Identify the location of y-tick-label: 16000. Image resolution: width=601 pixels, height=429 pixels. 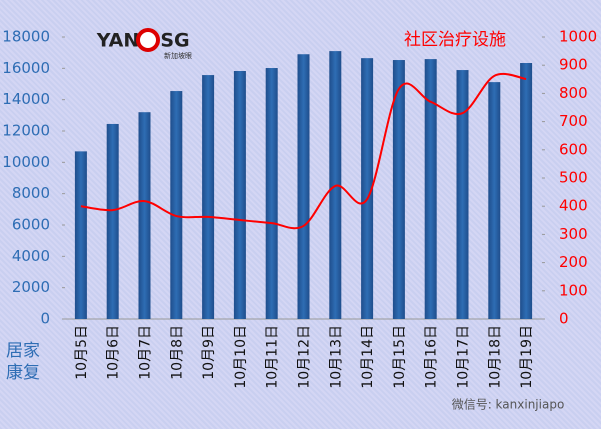
(26, 68).